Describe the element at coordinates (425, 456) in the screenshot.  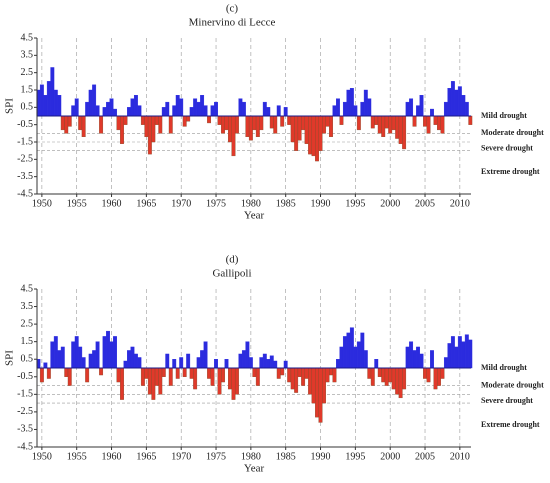
I see `x-tick-label: 2005` at that location.